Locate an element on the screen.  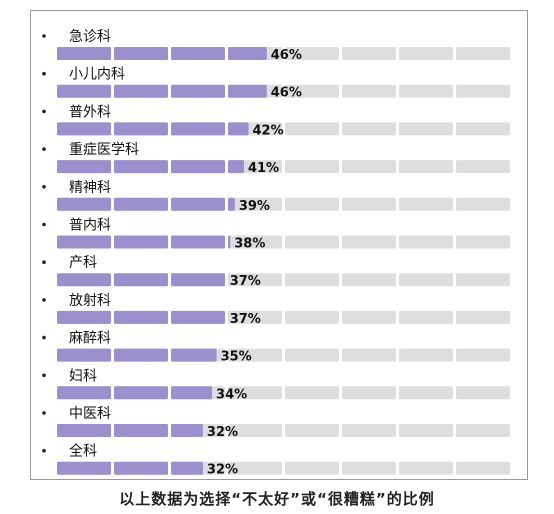
bar-row-12: 全科 32% is located at coordinates (276, 460).